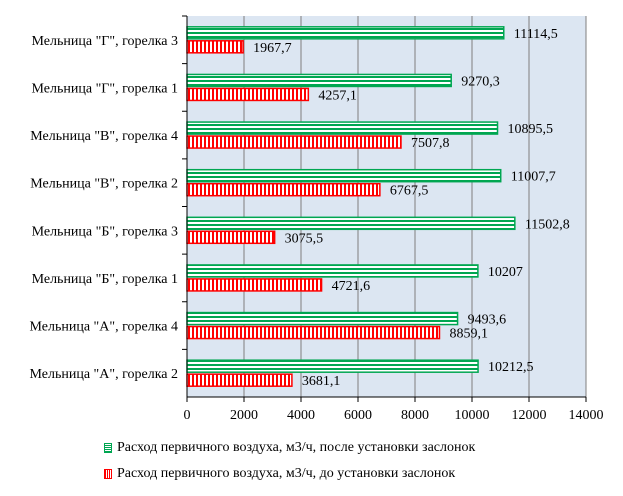  I want to click on category-label: Мельница "Г", горелка 1, so click(105, 88).